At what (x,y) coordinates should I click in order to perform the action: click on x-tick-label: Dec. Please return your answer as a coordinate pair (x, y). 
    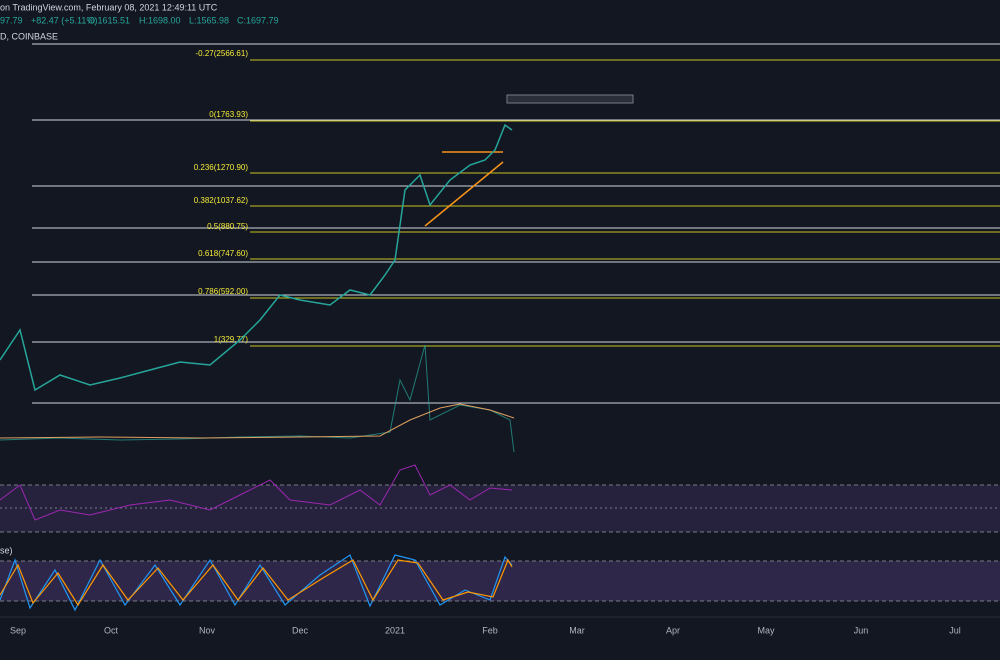
    Looking at the image, I should click on (300, 630).